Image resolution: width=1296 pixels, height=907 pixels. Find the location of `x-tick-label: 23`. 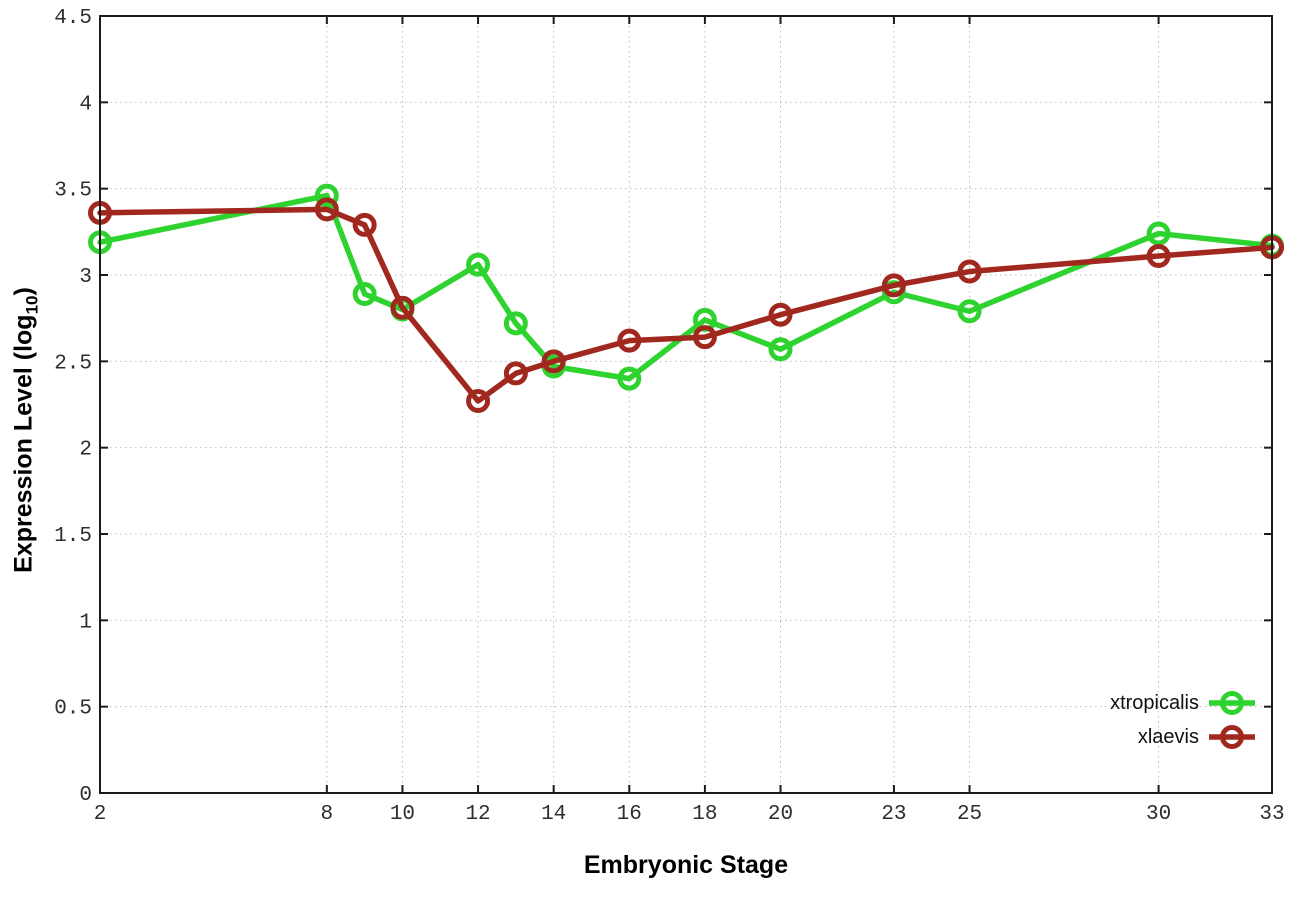

x-tick-label: 23 is located at coordinates (893, 814).